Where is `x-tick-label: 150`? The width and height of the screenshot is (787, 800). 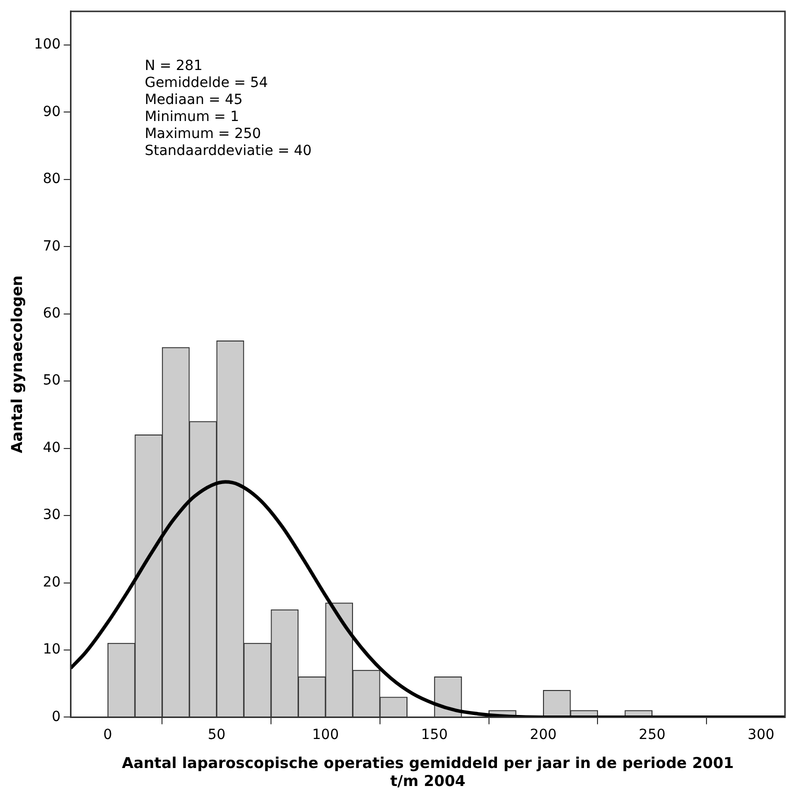 x-tick-label: 150 is located at coordinates (434, 735).